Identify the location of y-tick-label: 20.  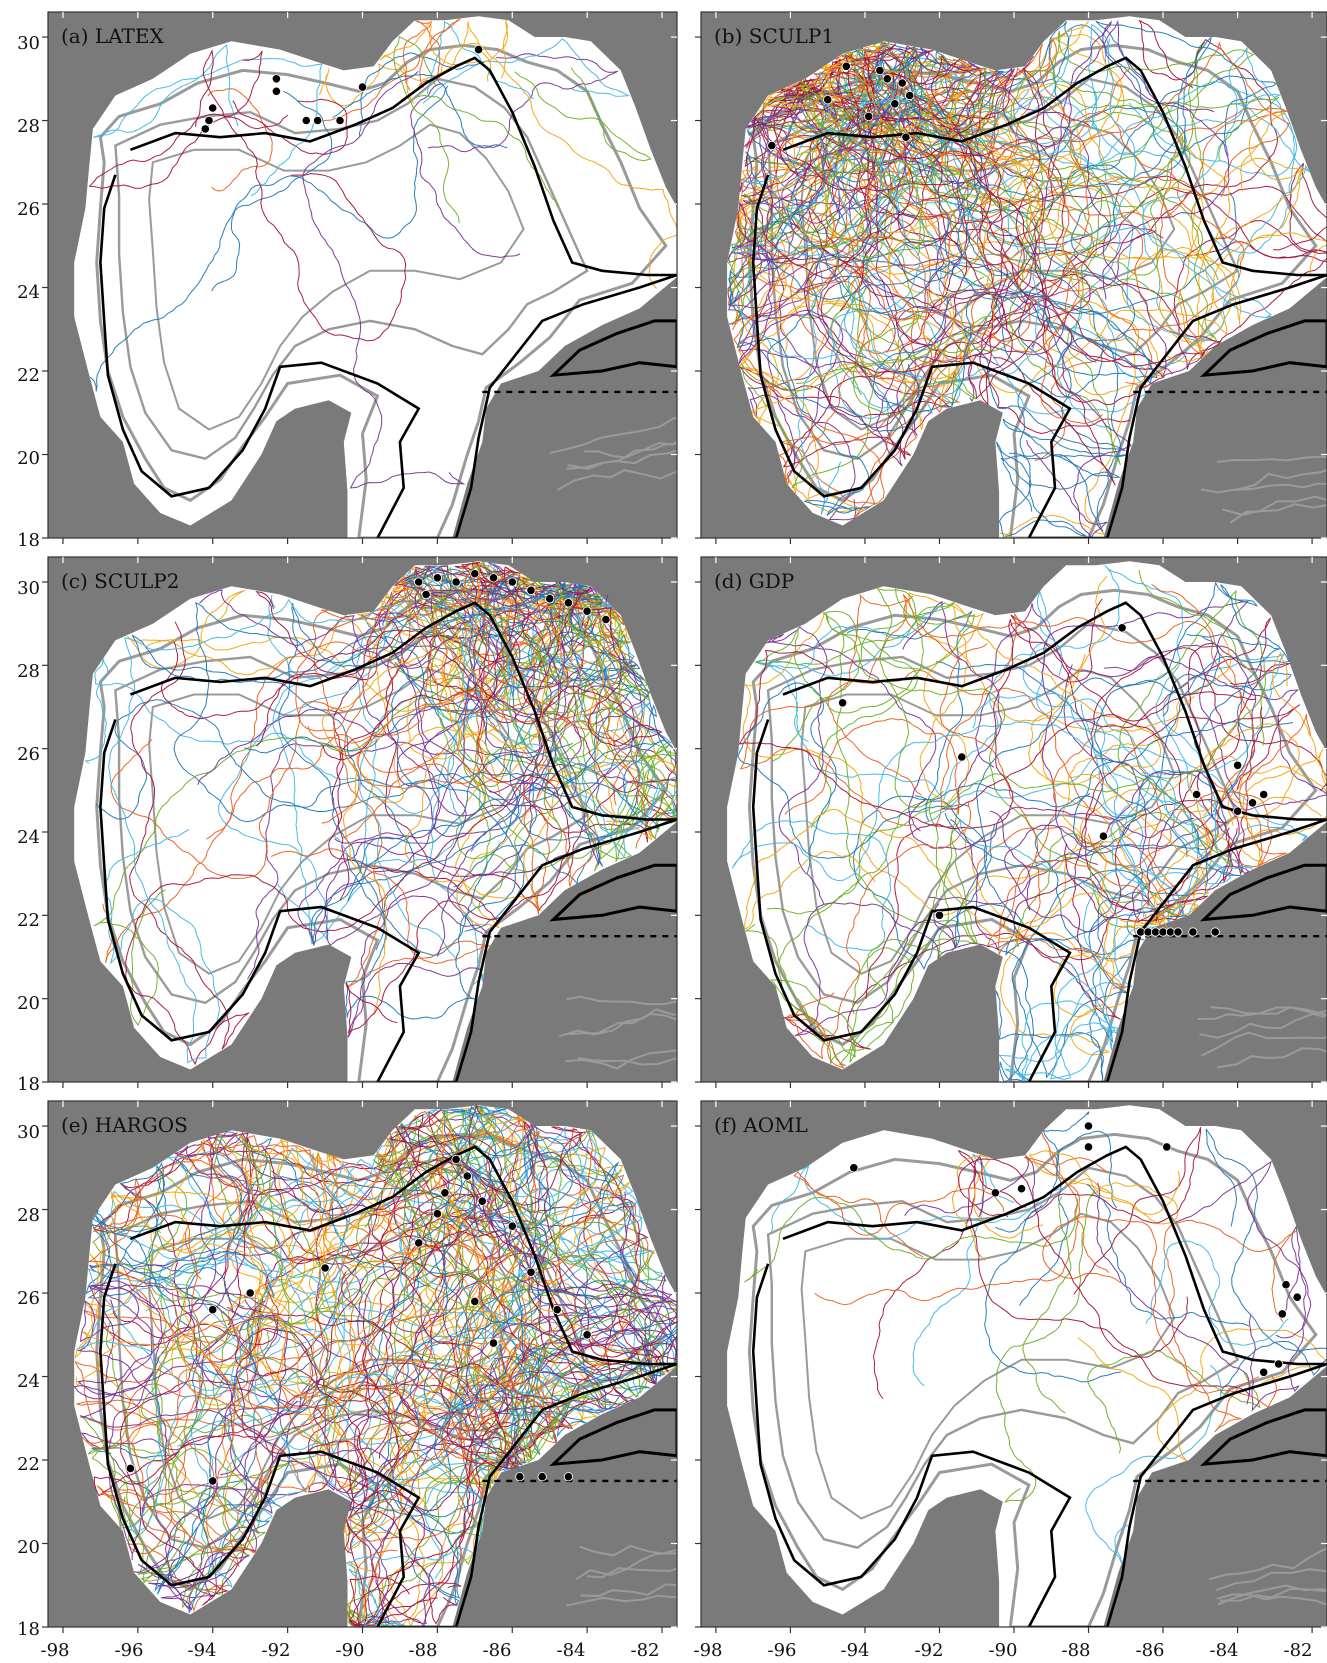
(28, 1547).